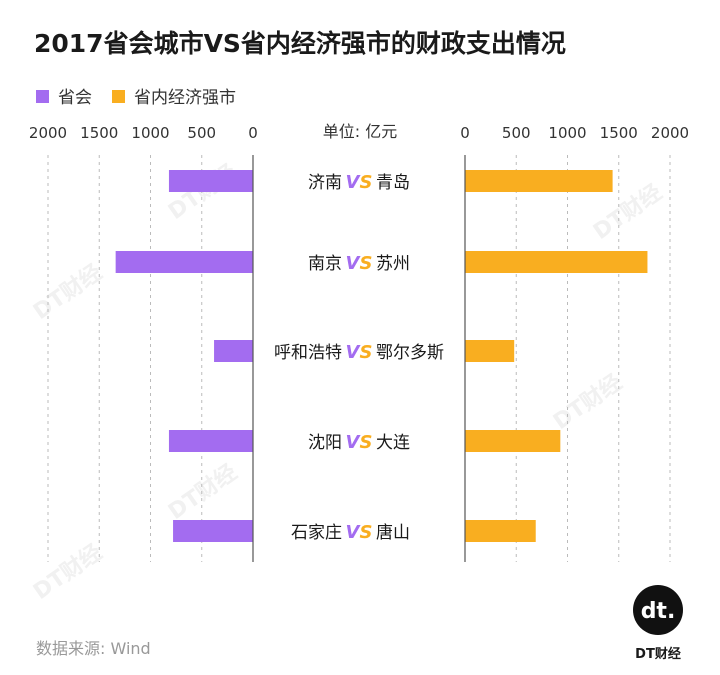 The height and width of the screenshot is (675, 720). I want to click on legend: 省会 省内经济强市, so click(136, 98).